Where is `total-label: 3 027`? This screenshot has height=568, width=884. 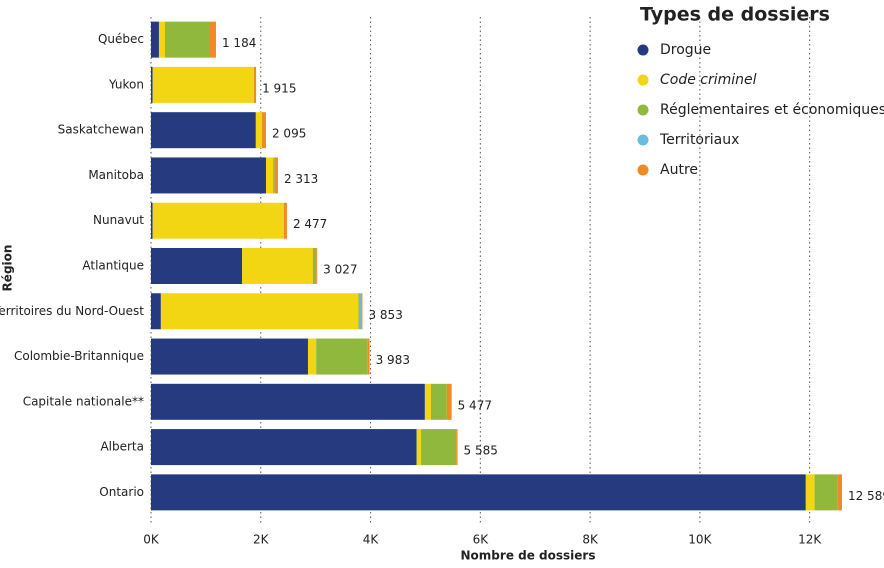 total-label: 3 027 is located at coordinates (340, 270).